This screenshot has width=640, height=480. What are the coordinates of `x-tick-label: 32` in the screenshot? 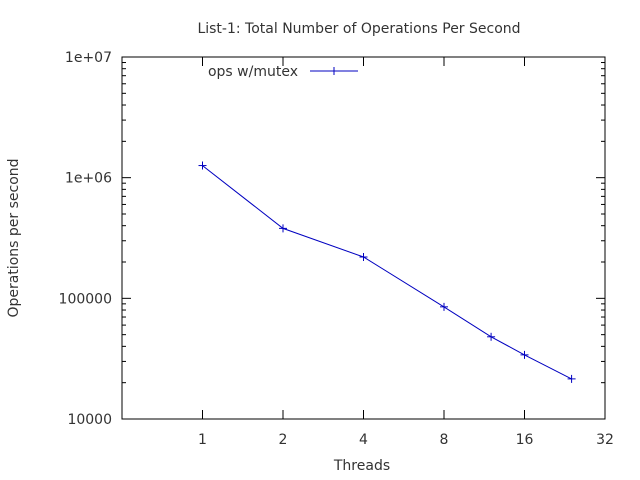 It's located at (605, 440).